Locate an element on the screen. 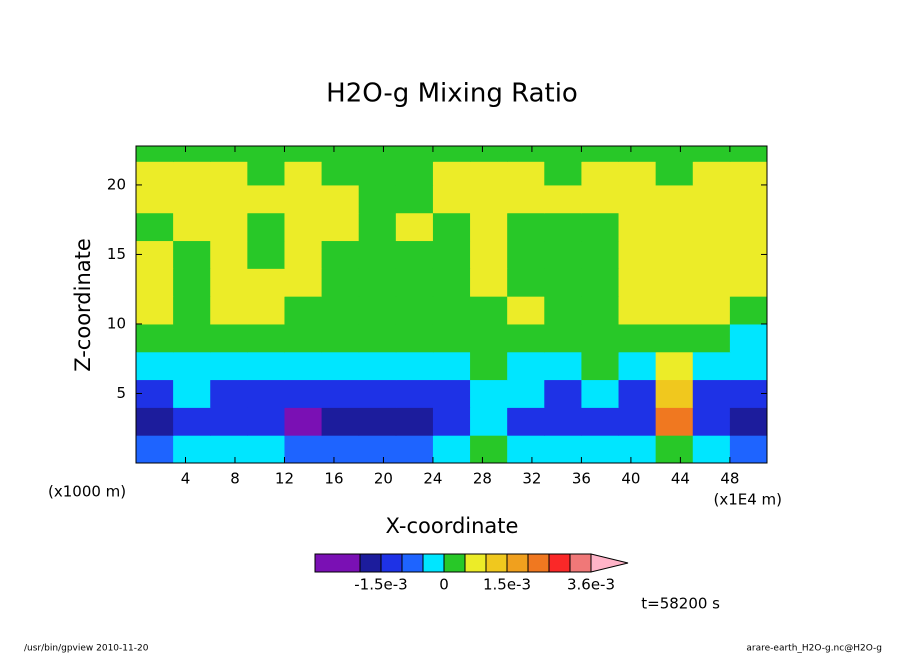 This screenshot has height=654, width=904. y-tick-label: 10 is located at coordinates (116, 323).